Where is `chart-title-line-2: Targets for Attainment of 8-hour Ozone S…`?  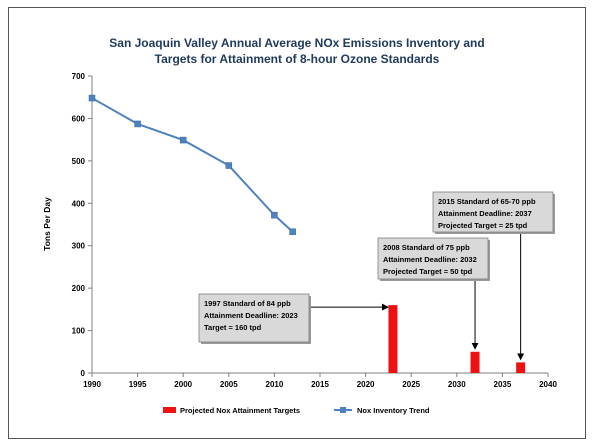 chart-title-line-2: Targets for Attainment of 8-hour Ozone S… is located at coordinates (297, 59).